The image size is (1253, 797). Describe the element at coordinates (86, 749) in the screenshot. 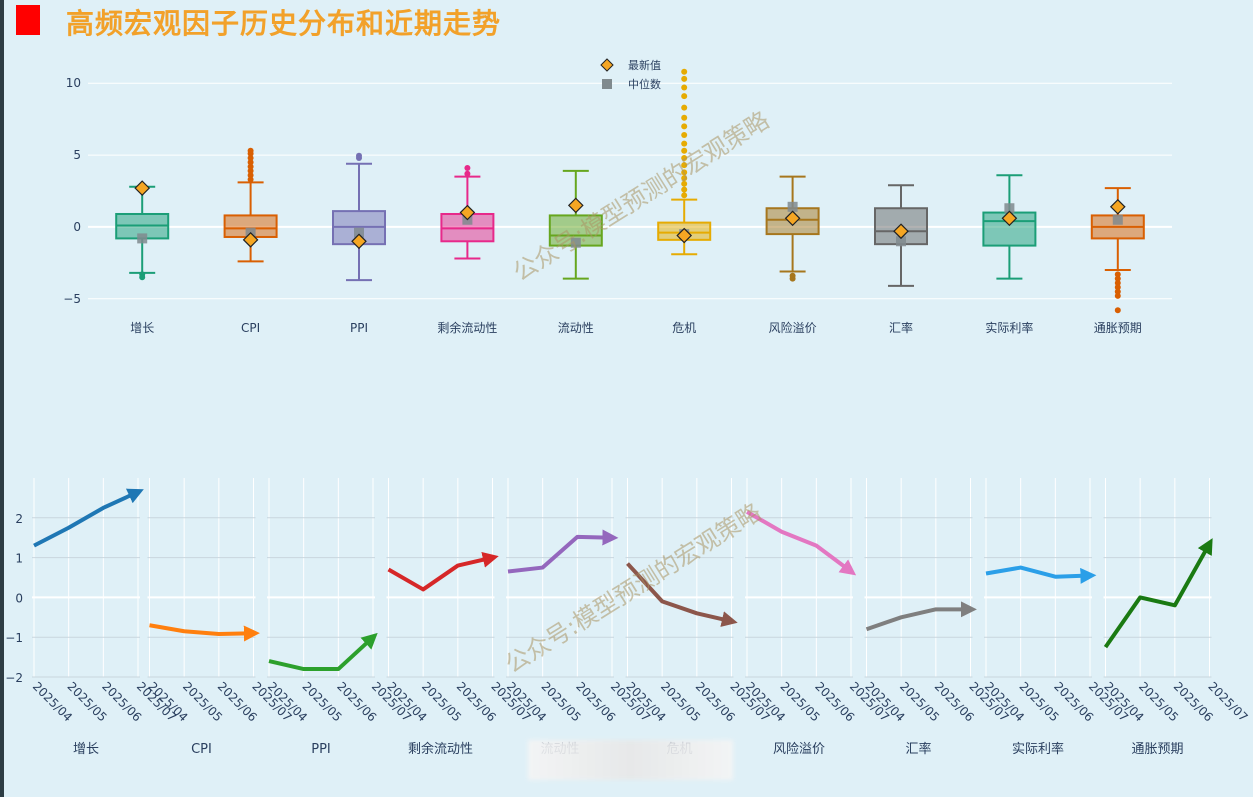

I see `subplot-title: 增长` at that location.